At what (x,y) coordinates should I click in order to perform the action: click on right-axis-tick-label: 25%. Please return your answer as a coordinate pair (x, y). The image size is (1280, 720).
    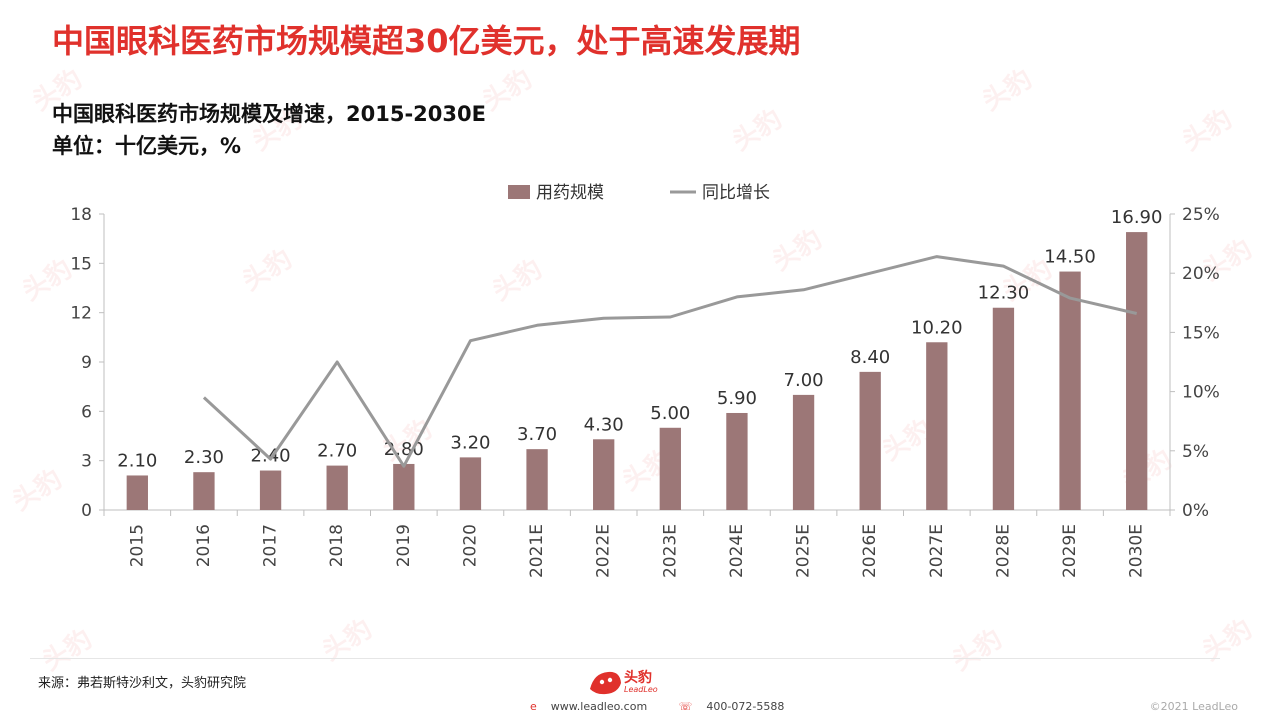
    Looking at the image, I should click on (1201, 215).